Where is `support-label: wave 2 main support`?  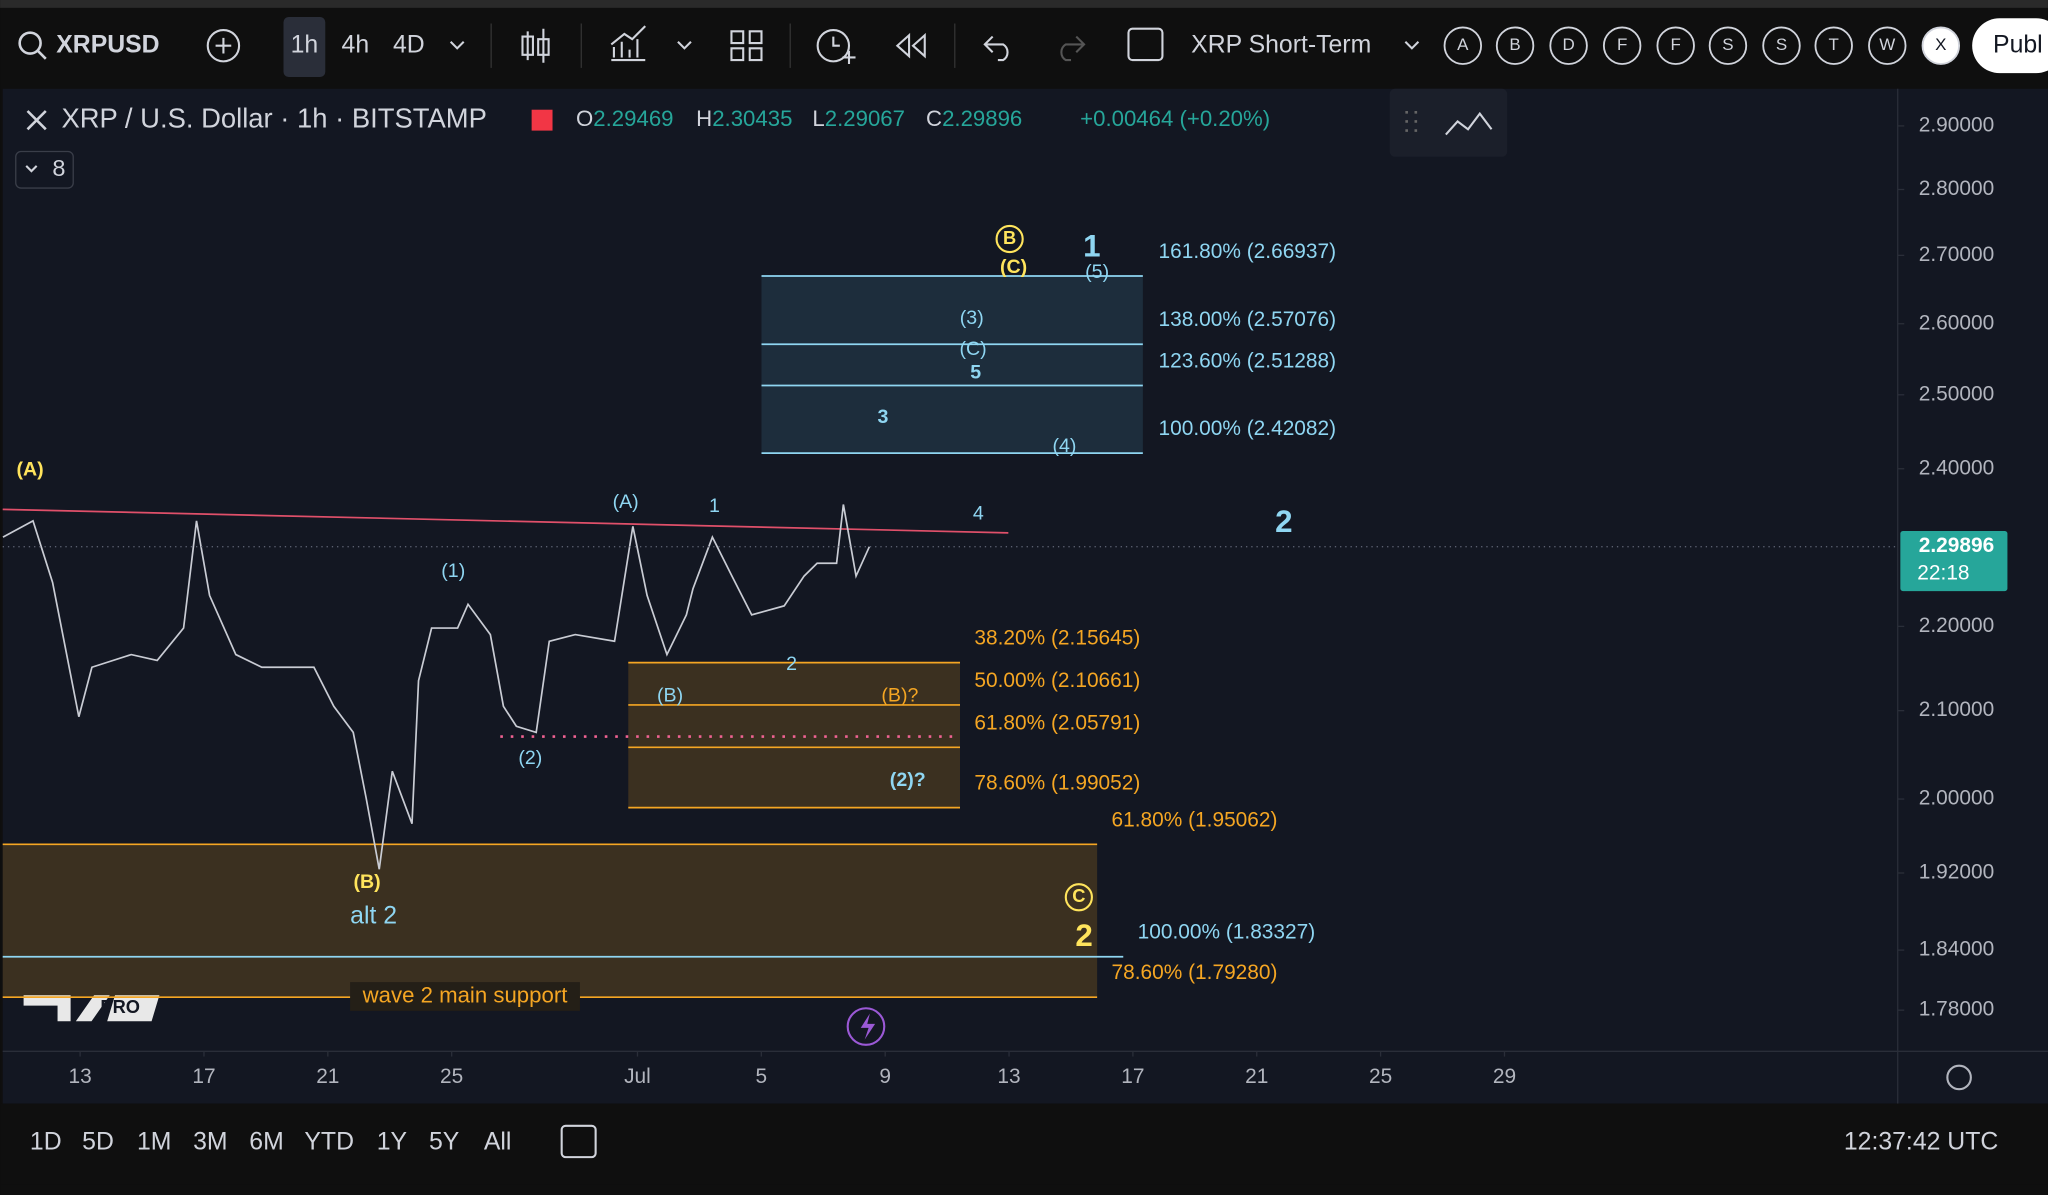
support-label: wave 2 main support is located at coordinates (465, 994).